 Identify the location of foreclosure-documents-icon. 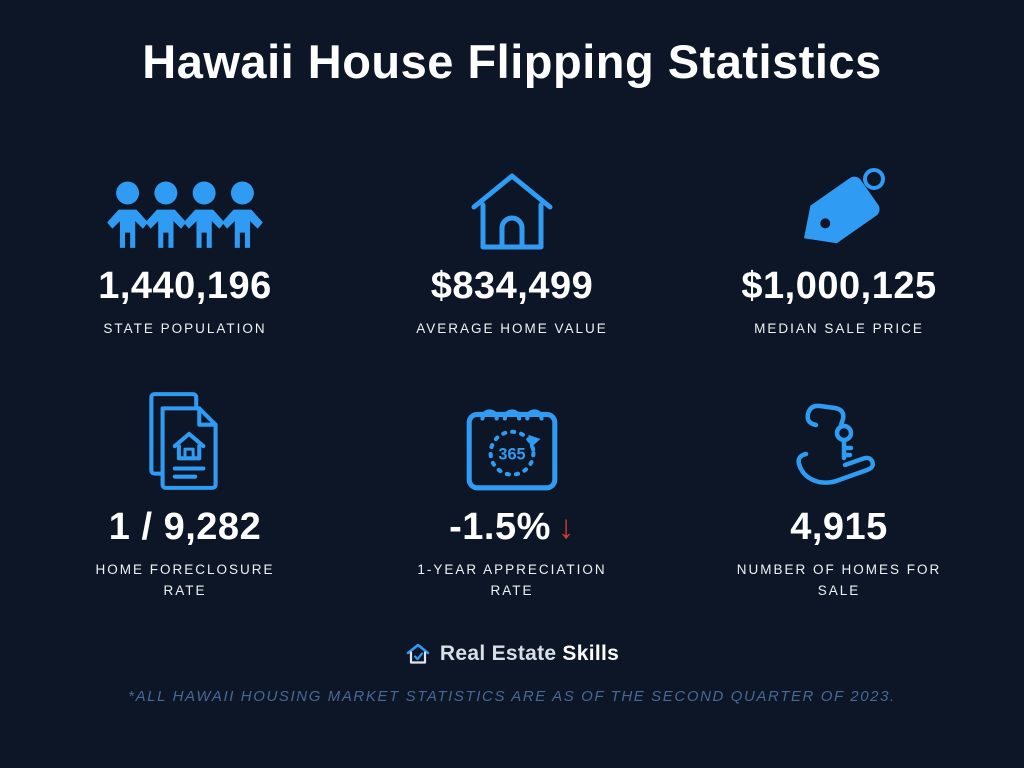
(185, 438).